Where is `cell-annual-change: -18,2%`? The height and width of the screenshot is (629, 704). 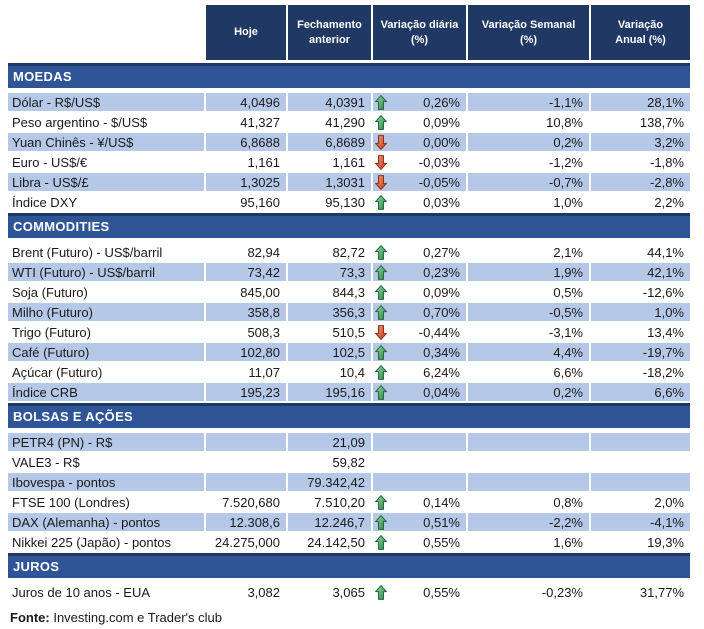
cell-annual-change: -18,2% is located at coordinates (640, 373).